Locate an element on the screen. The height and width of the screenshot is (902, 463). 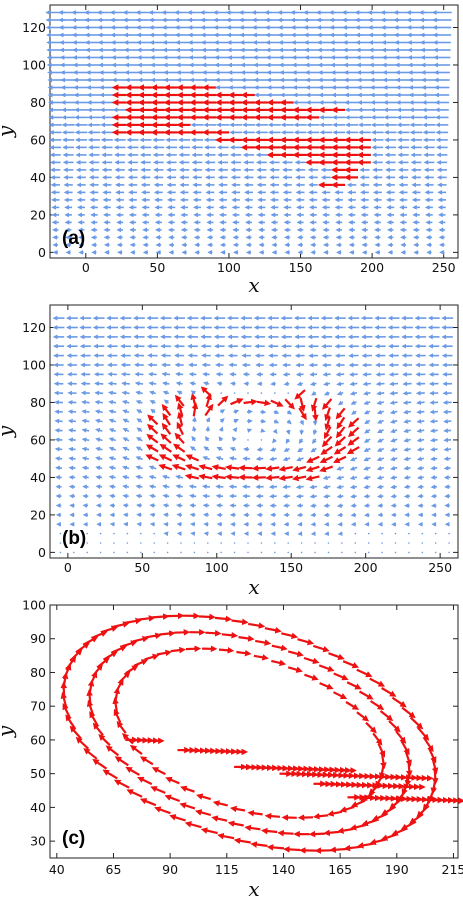
y-tick-label: 100 is located at coordinates (34, 64).